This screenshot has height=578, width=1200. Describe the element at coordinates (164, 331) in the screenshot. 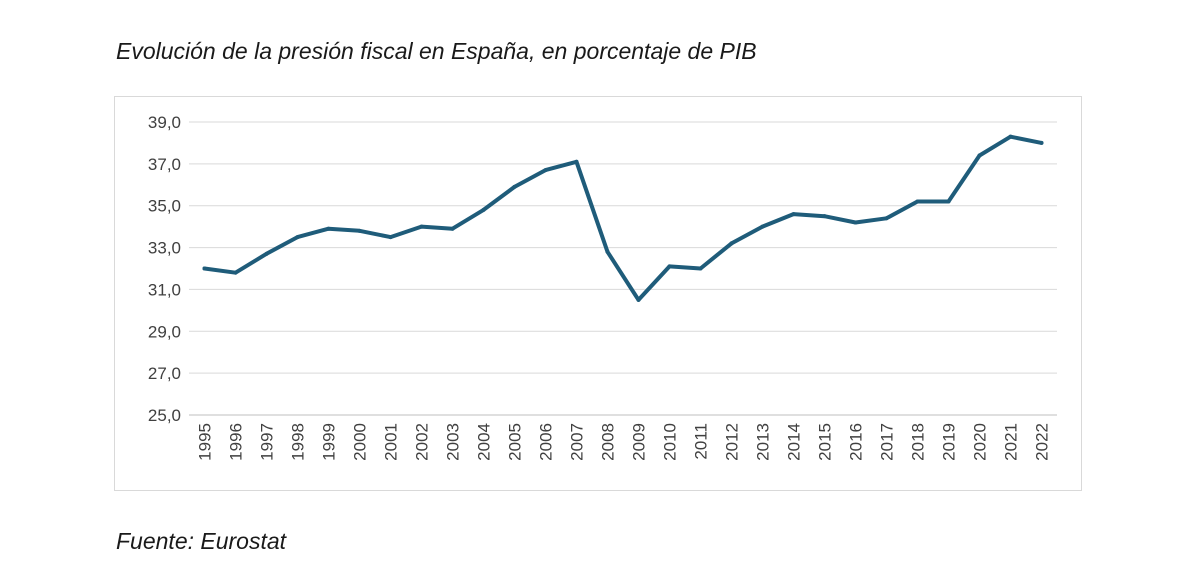

I see `y-tick-label: 29,0` at that location.